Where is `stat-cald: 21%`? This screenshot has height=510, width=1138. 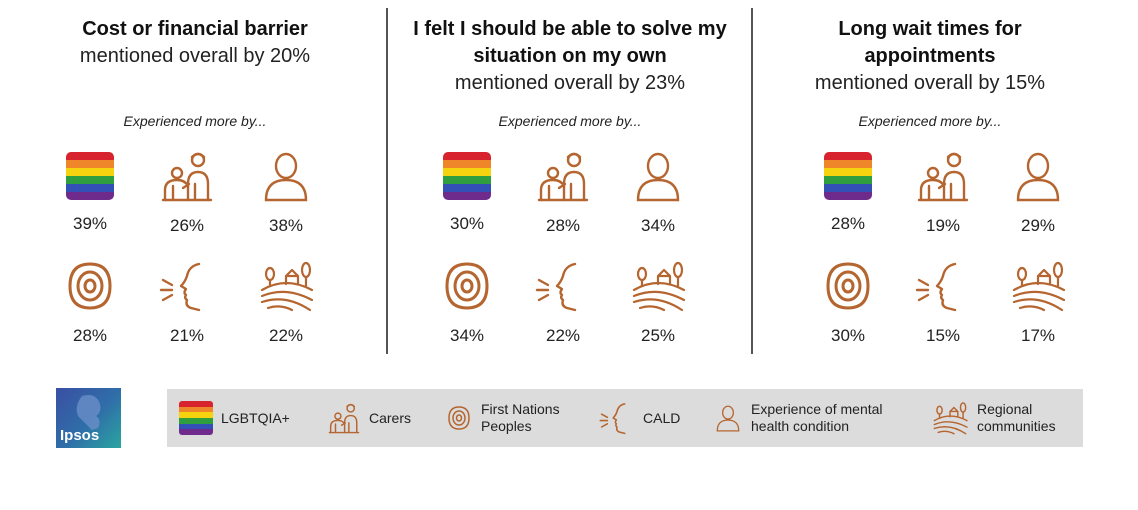 stat-cald: 21% is located at coordinates (187, 303).